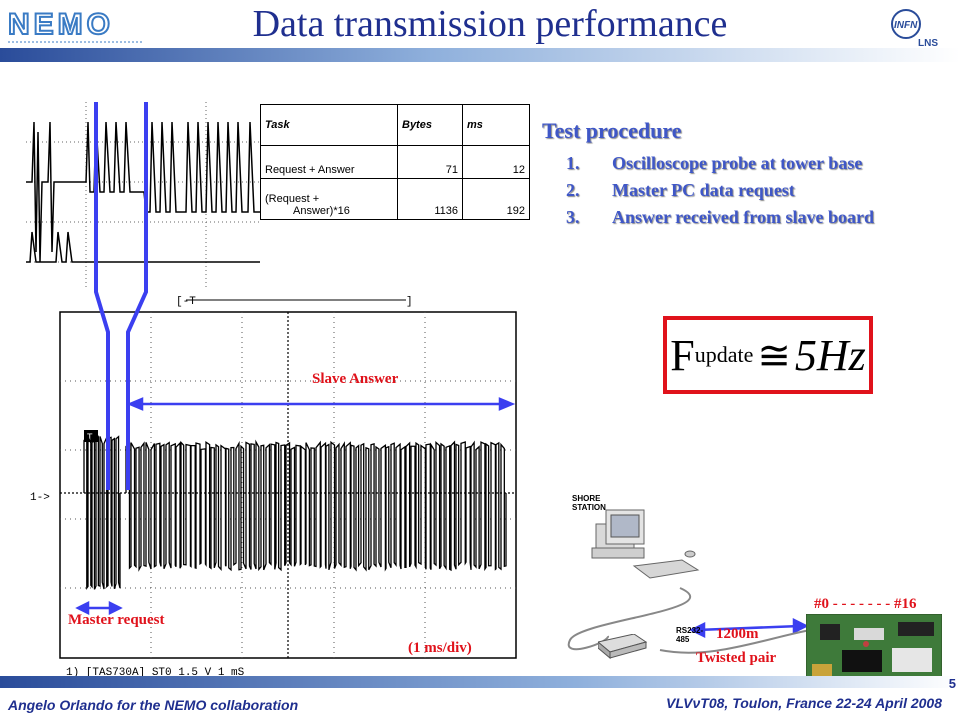 Image resolution: width=960 pixels, height=720 pixels. I want to click on infn-lns-logo: INFN LNS, so click(914, 28).